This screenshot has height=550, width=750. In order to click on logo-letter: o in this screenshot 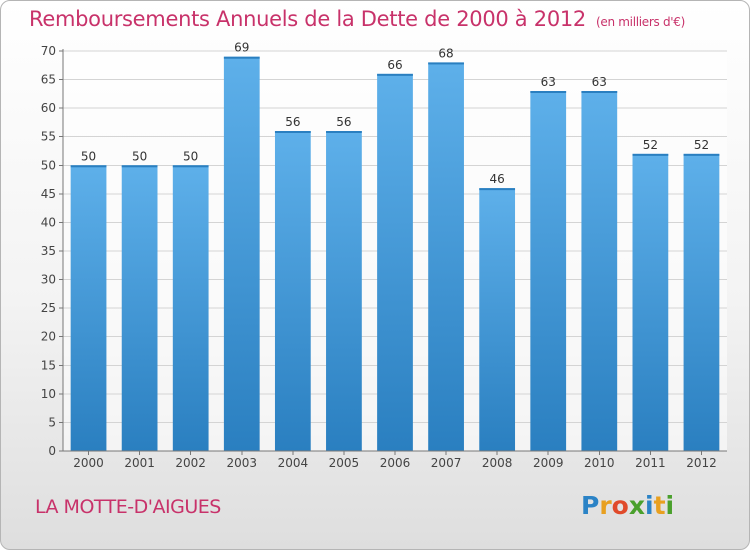, I will do `click(620, 505)`.